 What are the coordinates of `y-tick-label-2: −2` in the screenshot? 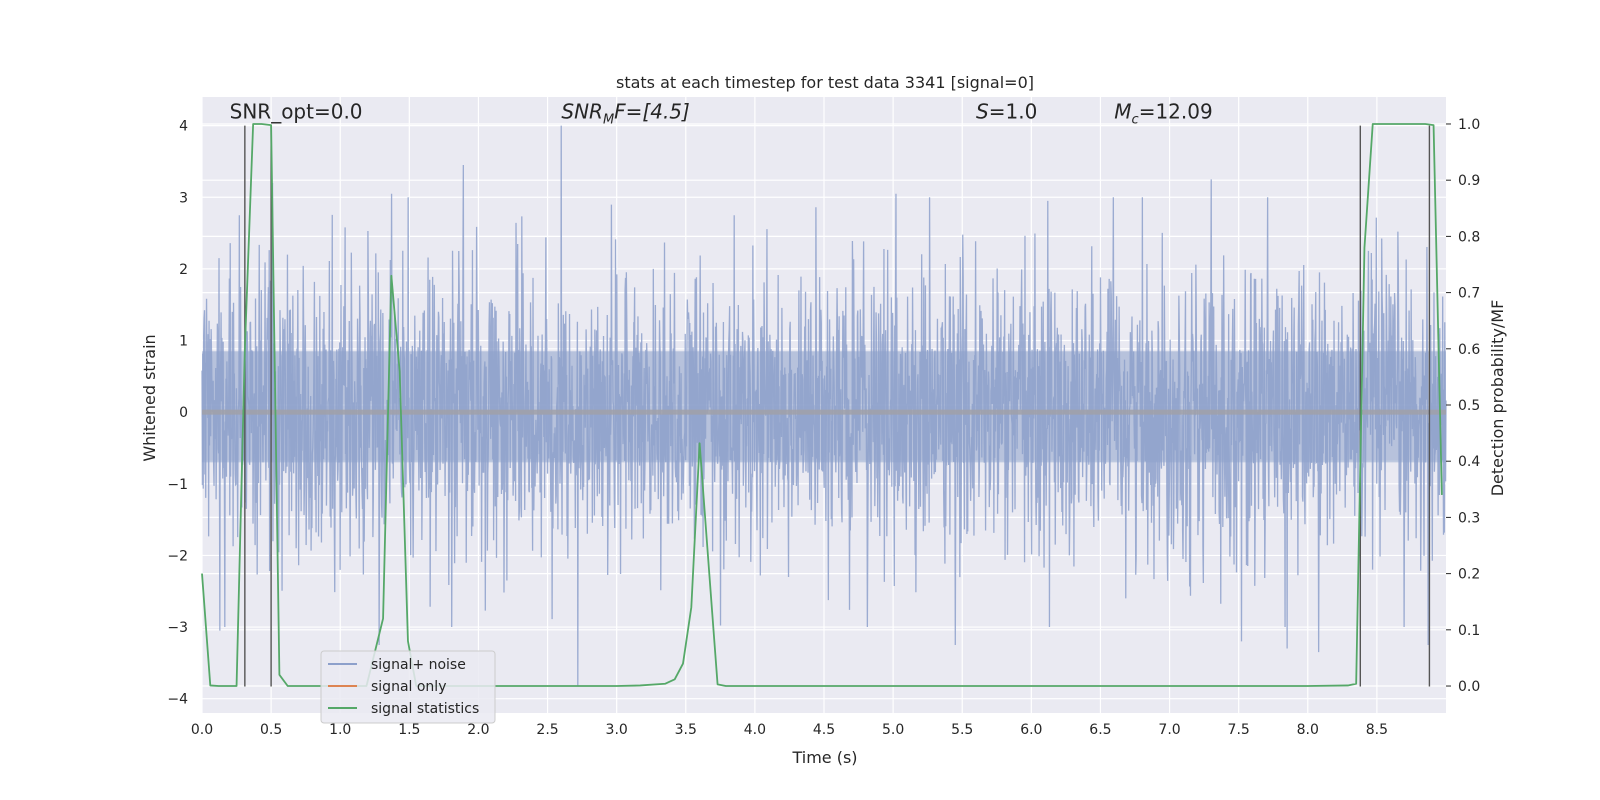 It's located at (177, 556).